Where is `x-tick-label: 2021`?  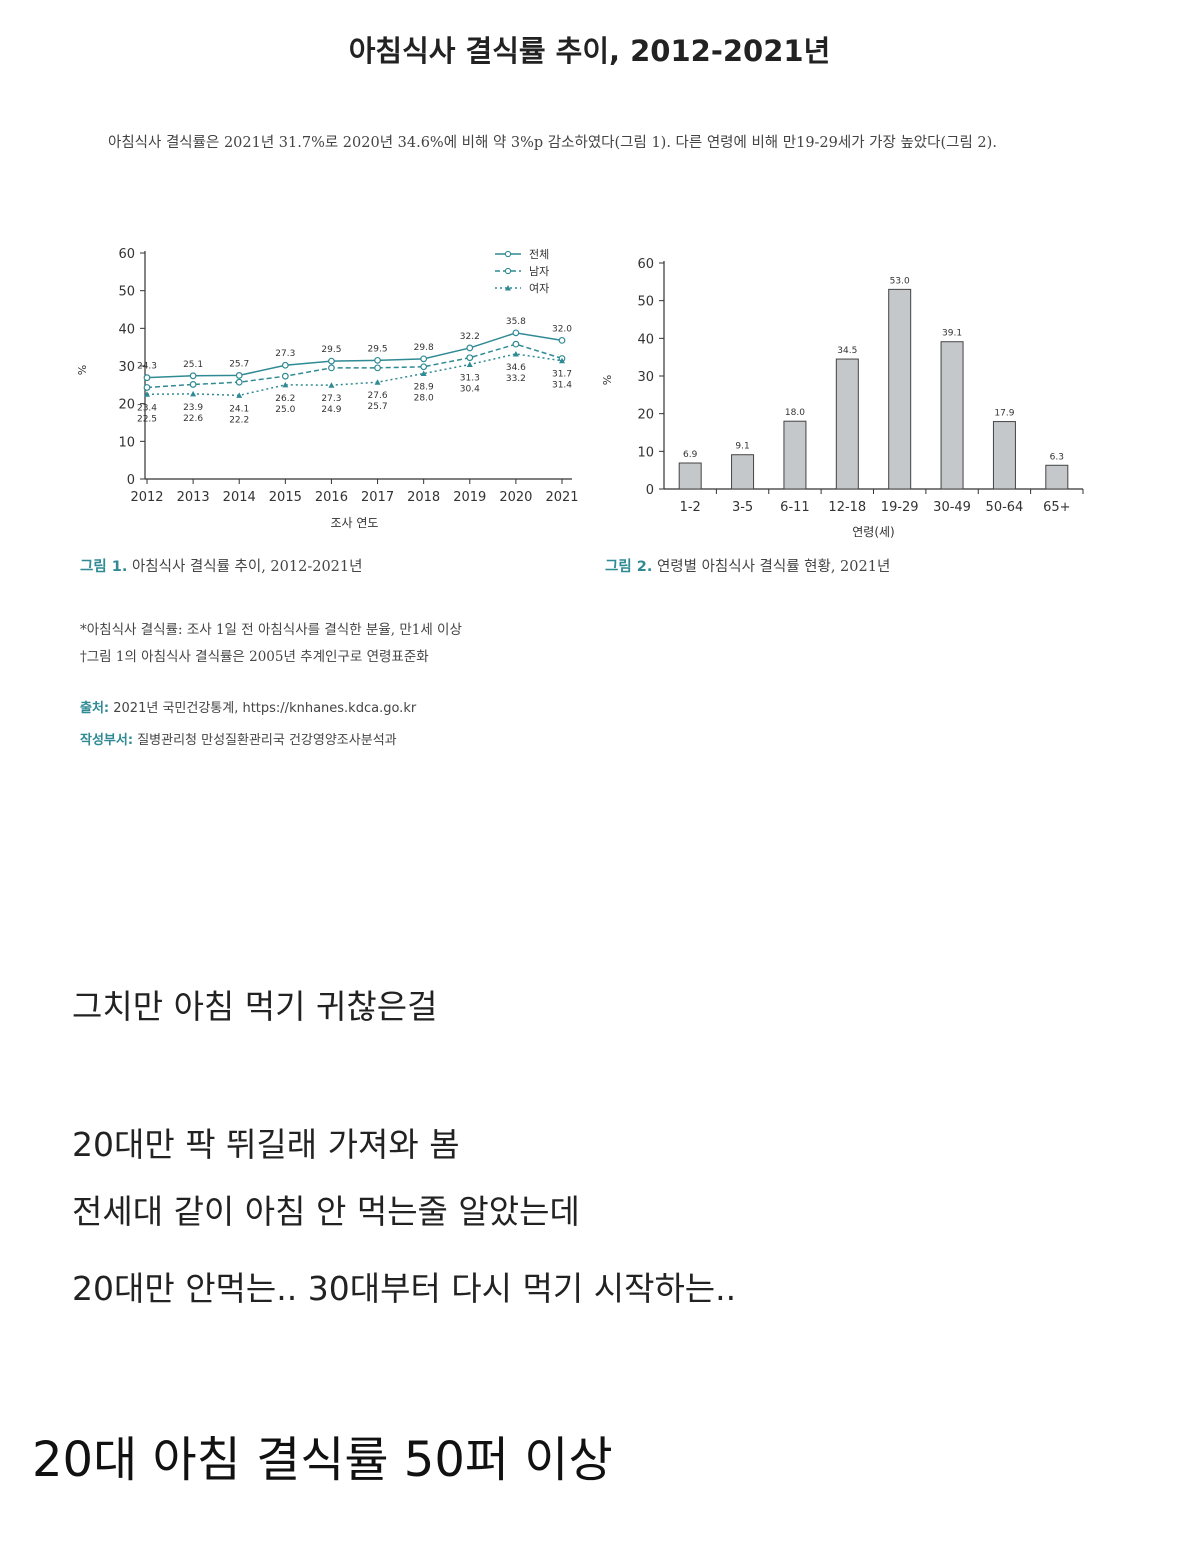
x-tick-label: 2021 is located at coordinates (561, 497).